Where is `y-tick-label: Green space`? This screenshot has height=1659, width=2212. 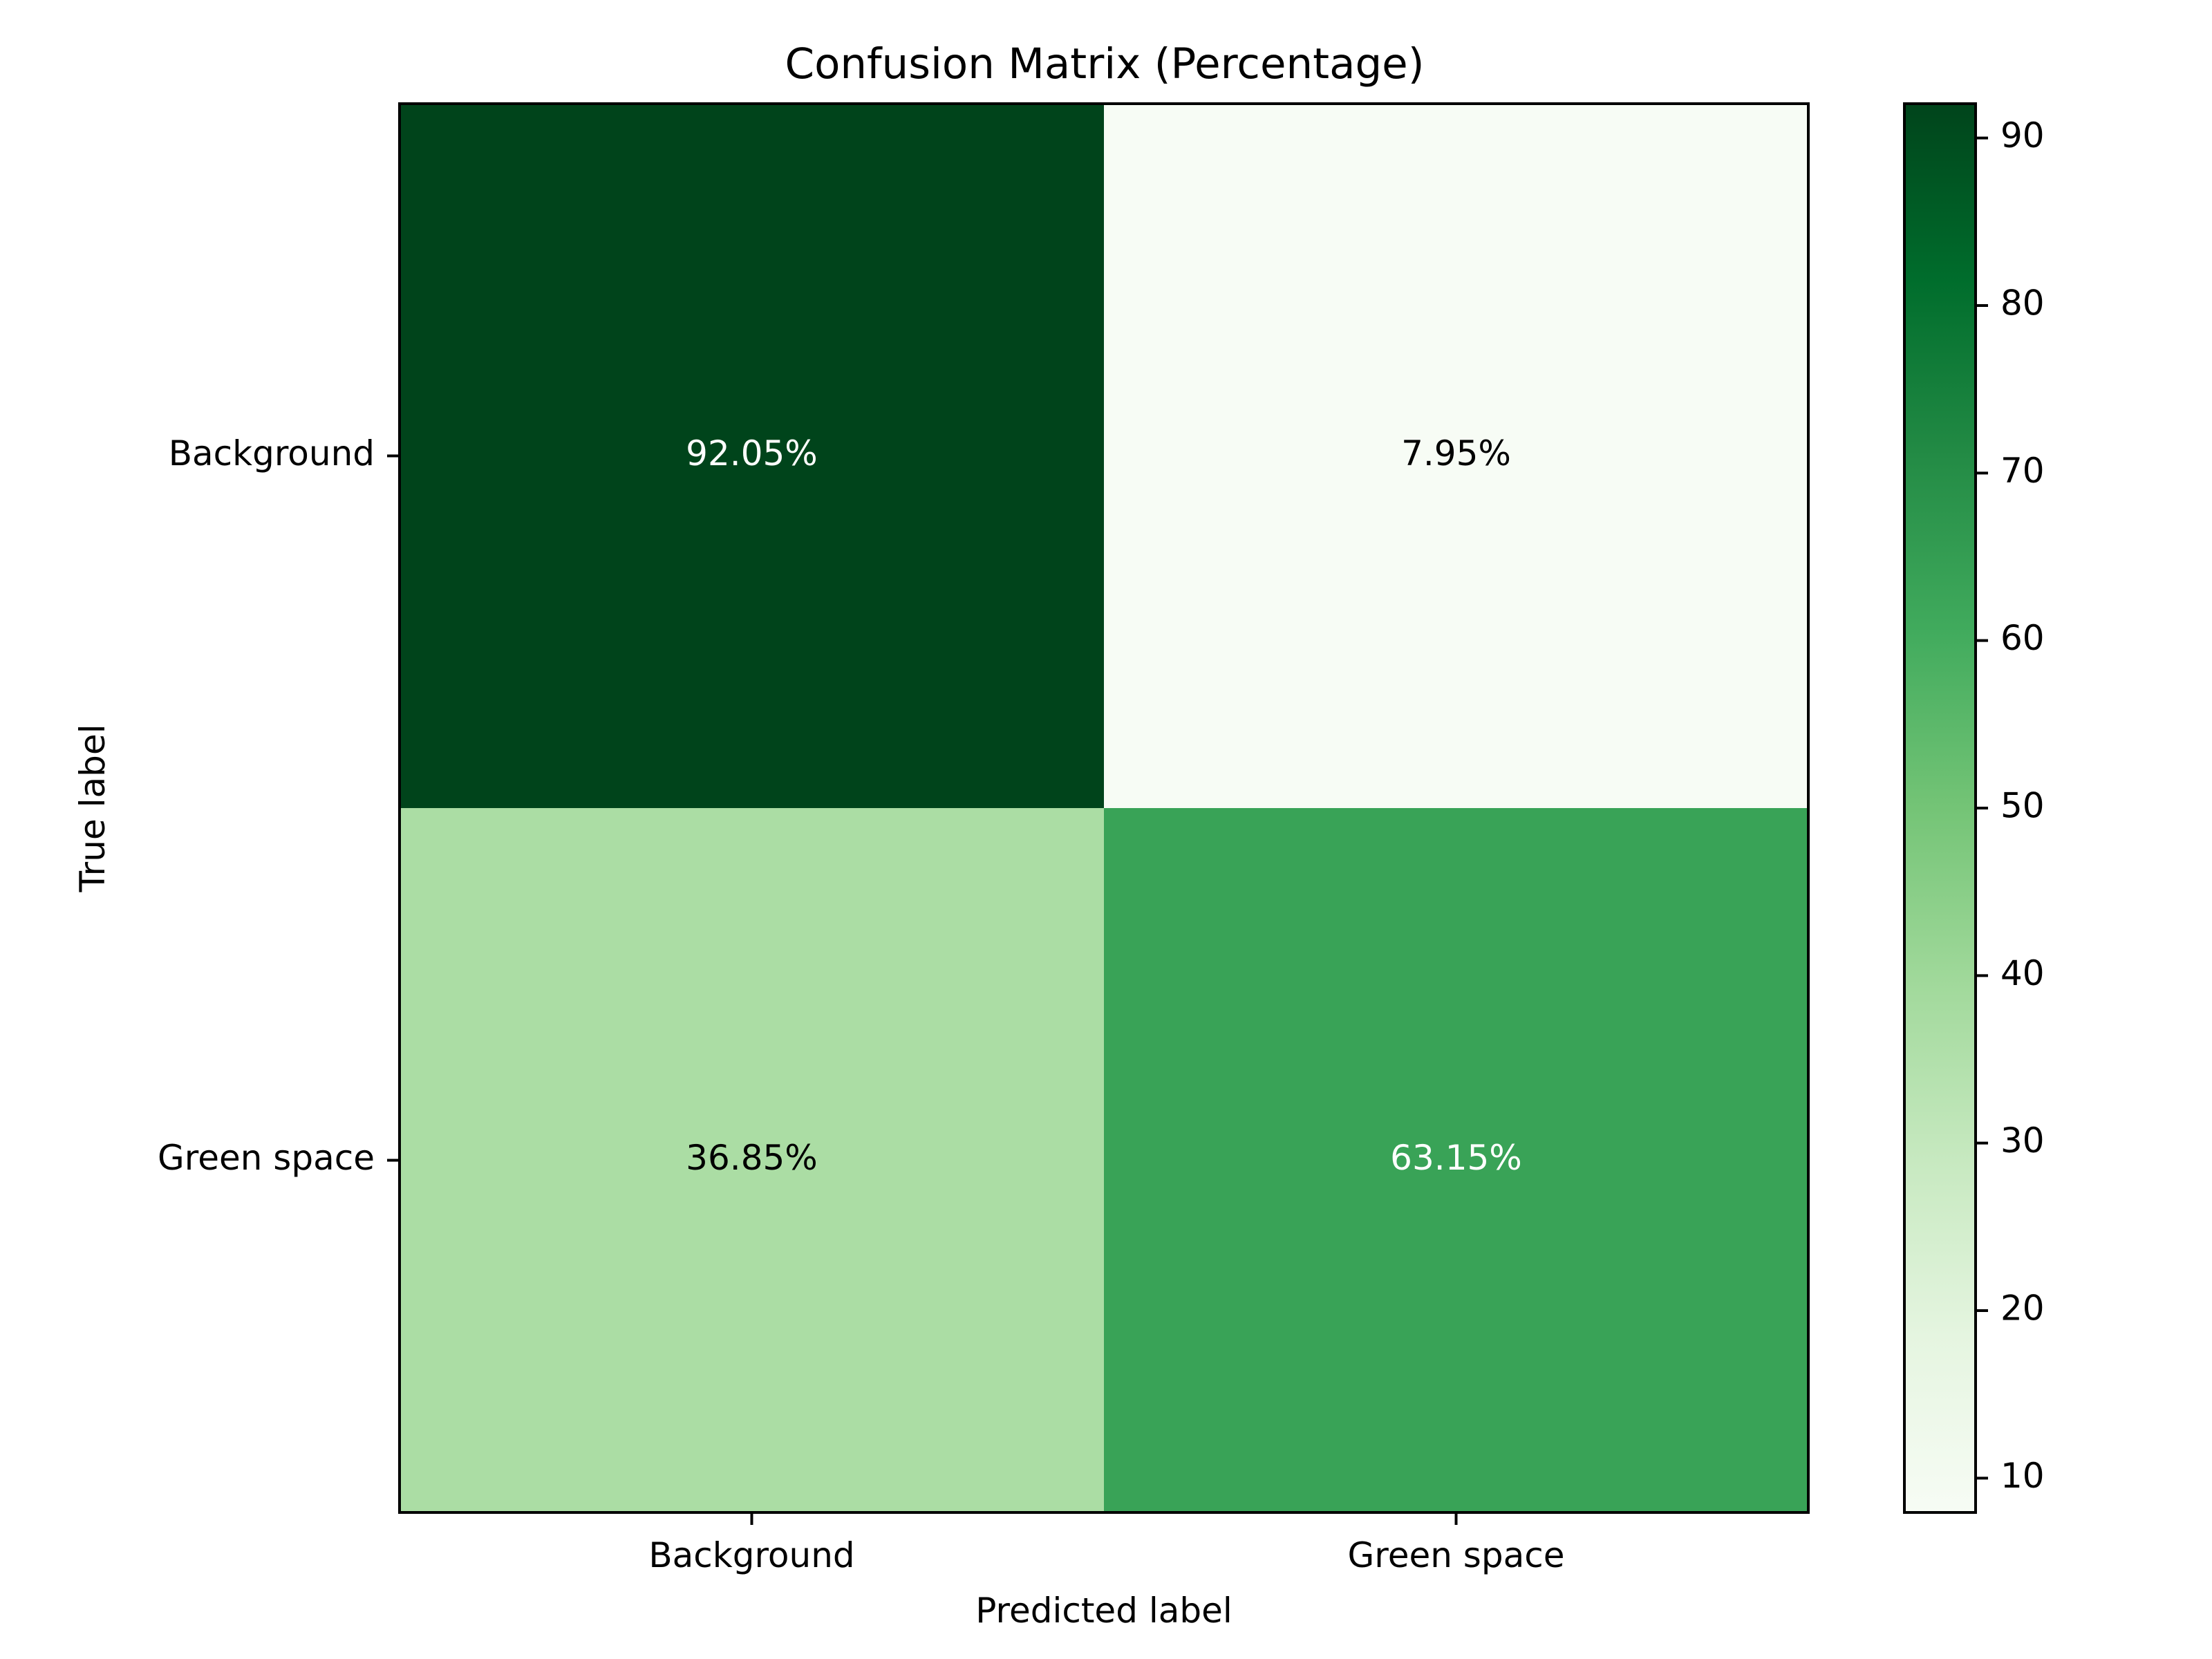
y-tick-label: Green space is located at coordinates (266, 1158).